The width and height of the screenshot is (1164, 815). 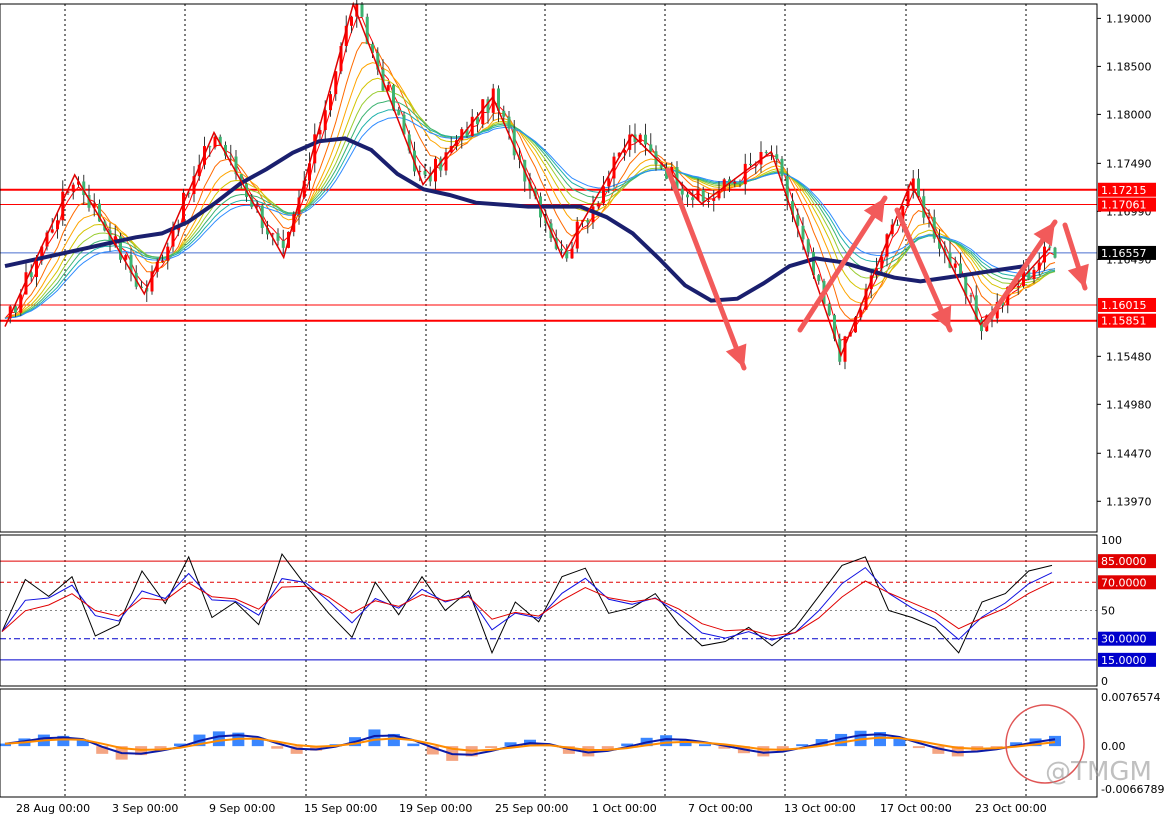 What do you see at coordinates (1124, 253) in the screenshot?
I see `current-price-label: 1.16557` at bounding box center [1124, 253].